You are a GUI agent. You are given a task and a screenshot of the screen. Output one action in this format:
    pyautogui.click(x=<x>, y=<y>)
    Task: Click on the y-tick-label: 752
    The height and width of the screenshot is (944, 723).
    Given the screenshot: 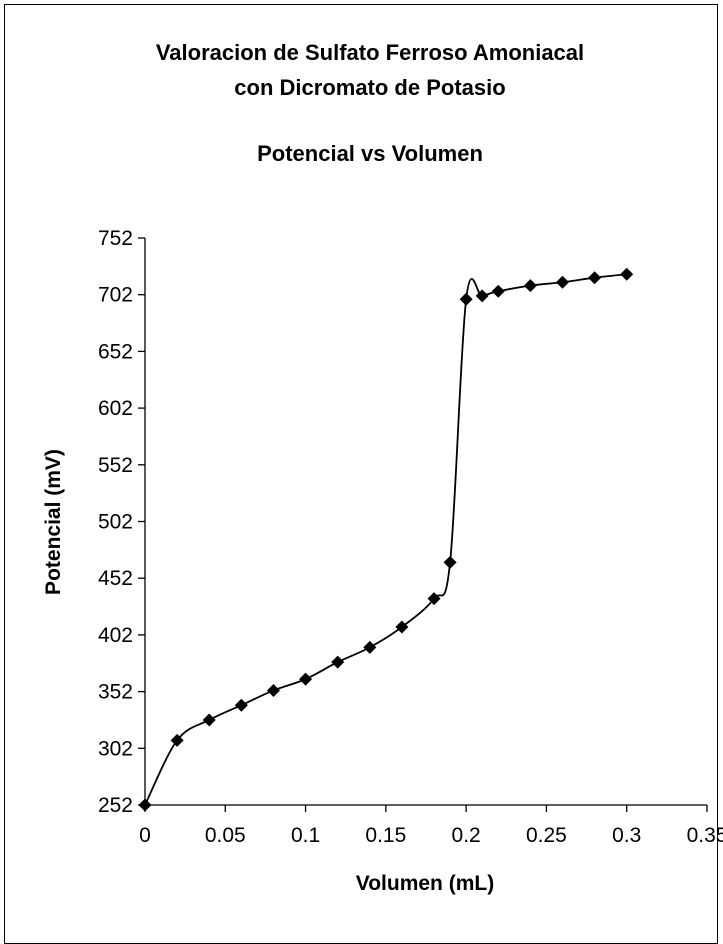 What is the action you would take?
    pyautogui.click(x=115, y=238)
    